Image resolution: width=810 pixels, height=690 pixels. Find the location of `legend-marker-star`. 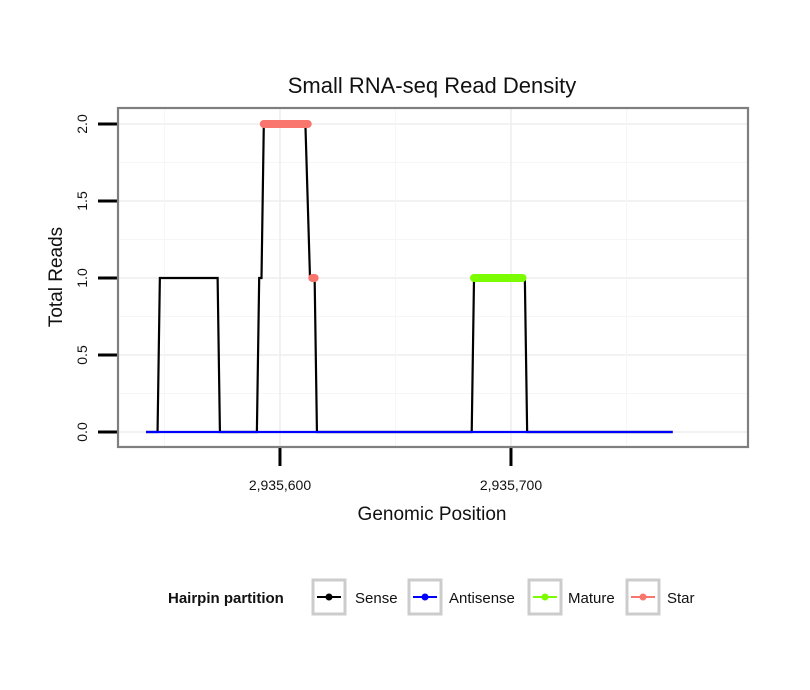

legend-marker-star is located at coordinates (643, 597).